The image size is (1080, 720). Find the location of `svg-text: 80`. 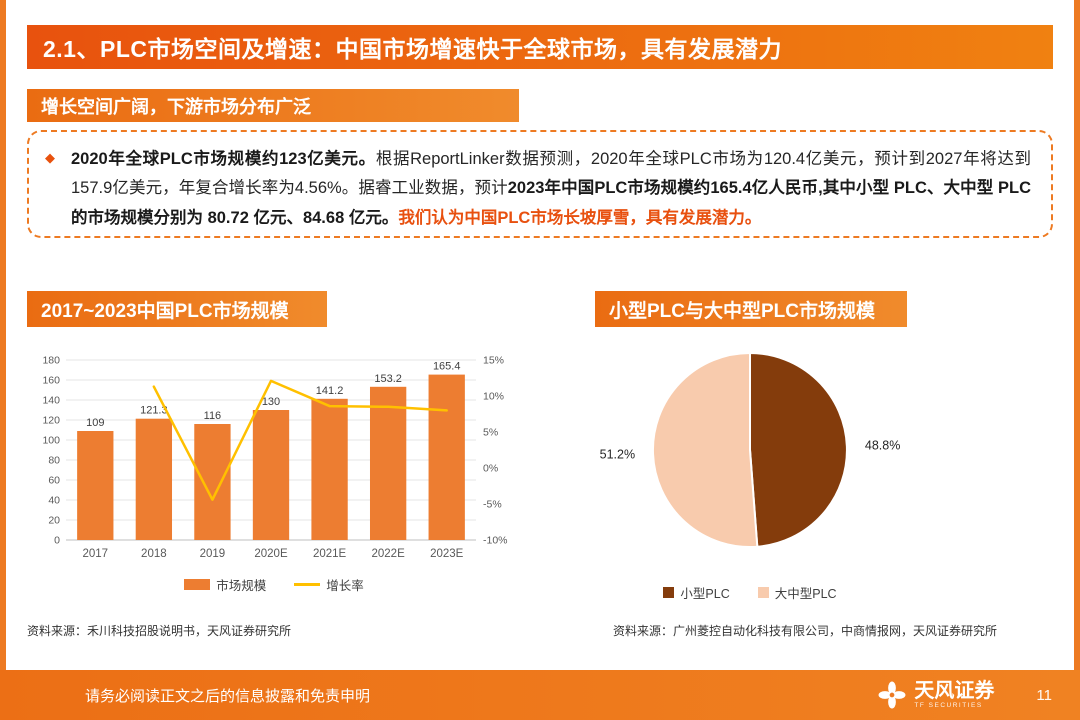

svg-text: 80 is located at coordinates (54, 461).